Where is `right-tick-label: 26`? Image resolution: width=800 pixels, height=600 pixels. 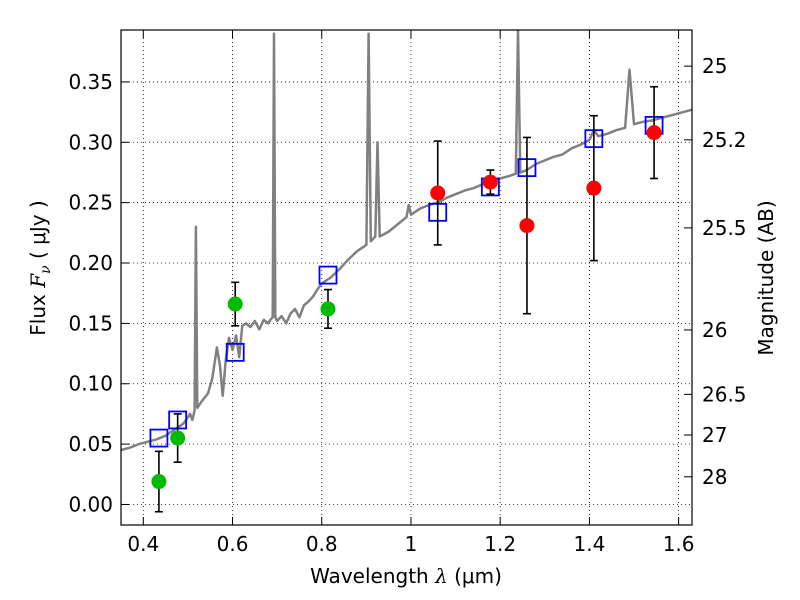
right-tick-label: 26 is located at coordinates (714, 330).